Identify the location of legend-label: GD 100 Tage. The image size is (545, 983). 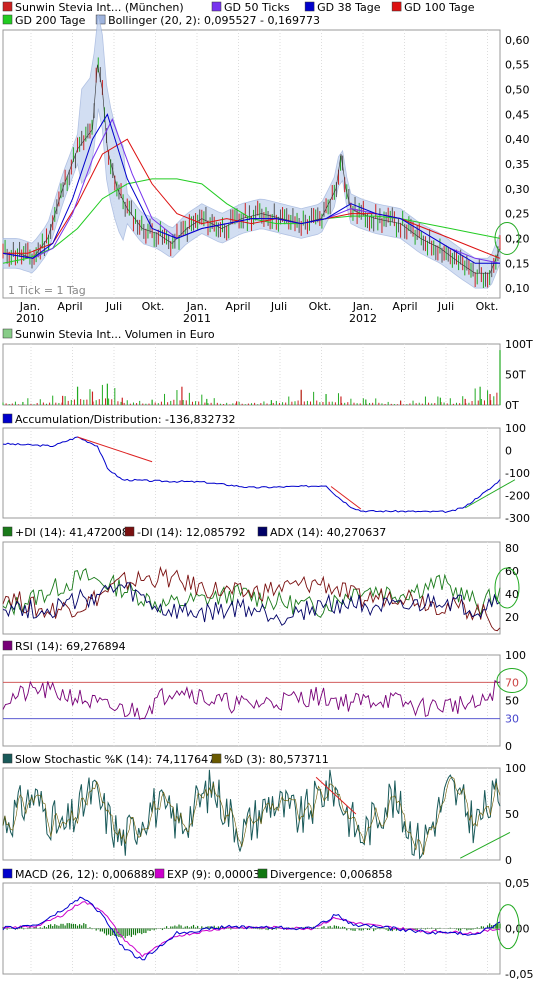
(439, 7).